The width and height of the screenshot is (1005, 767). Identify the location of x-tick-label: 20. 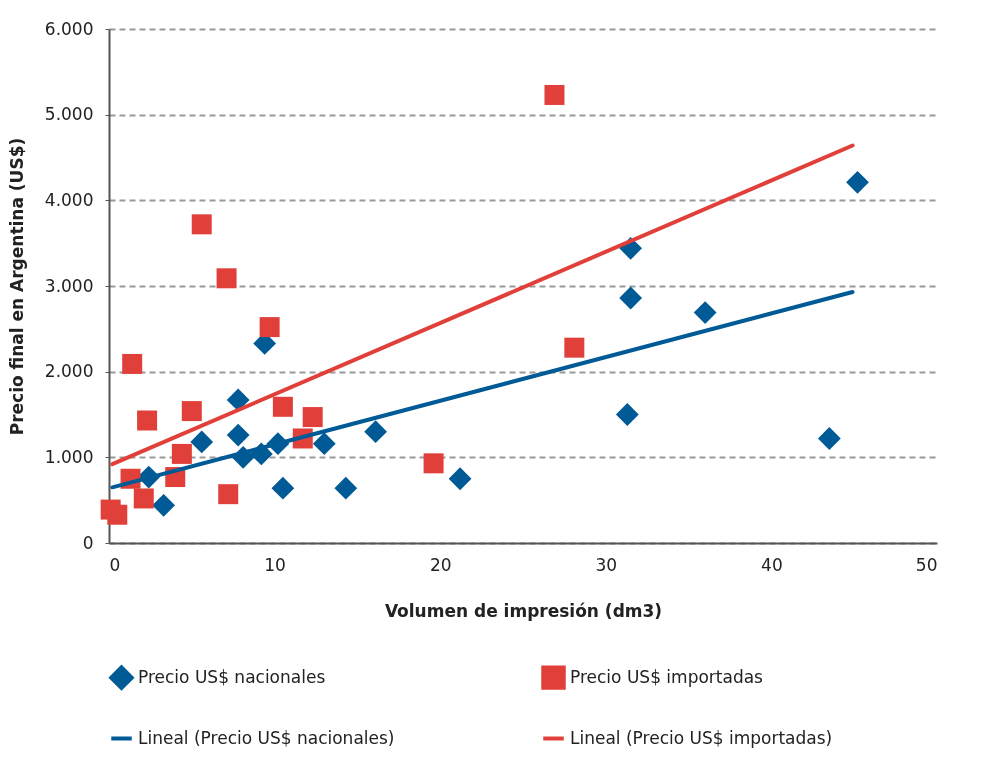
(440, 564).